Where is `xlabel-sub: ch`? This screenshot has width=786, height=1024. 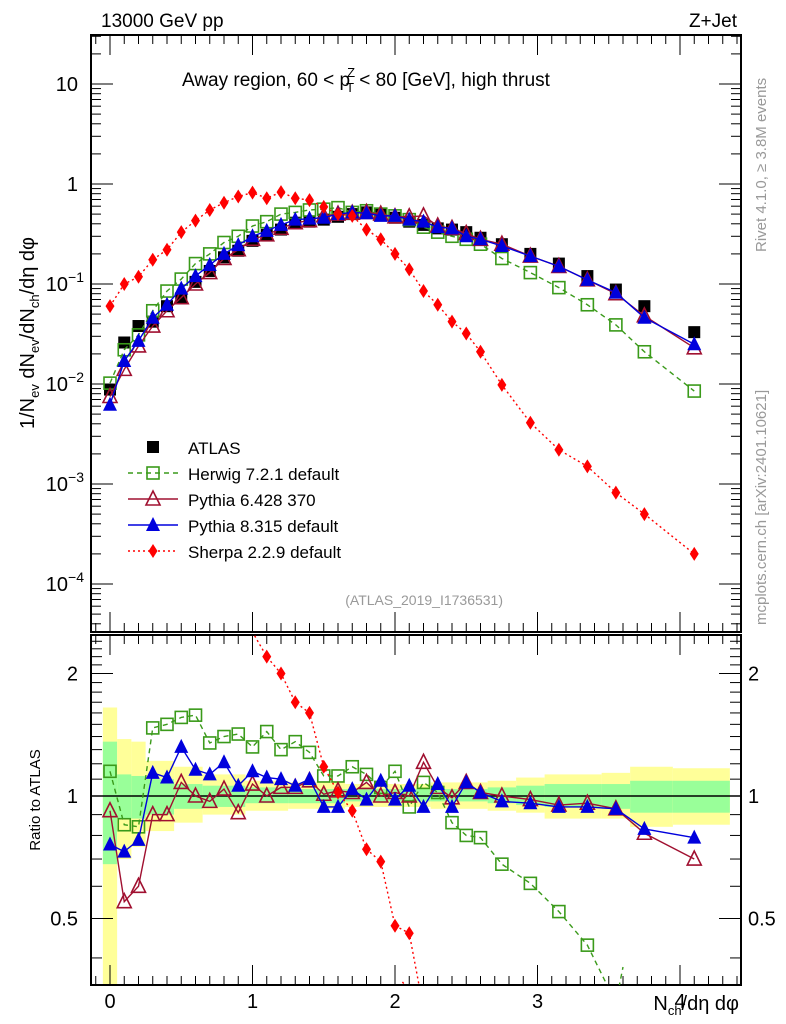
xlabel-sub: ch is located at coordinates (675, 1010).